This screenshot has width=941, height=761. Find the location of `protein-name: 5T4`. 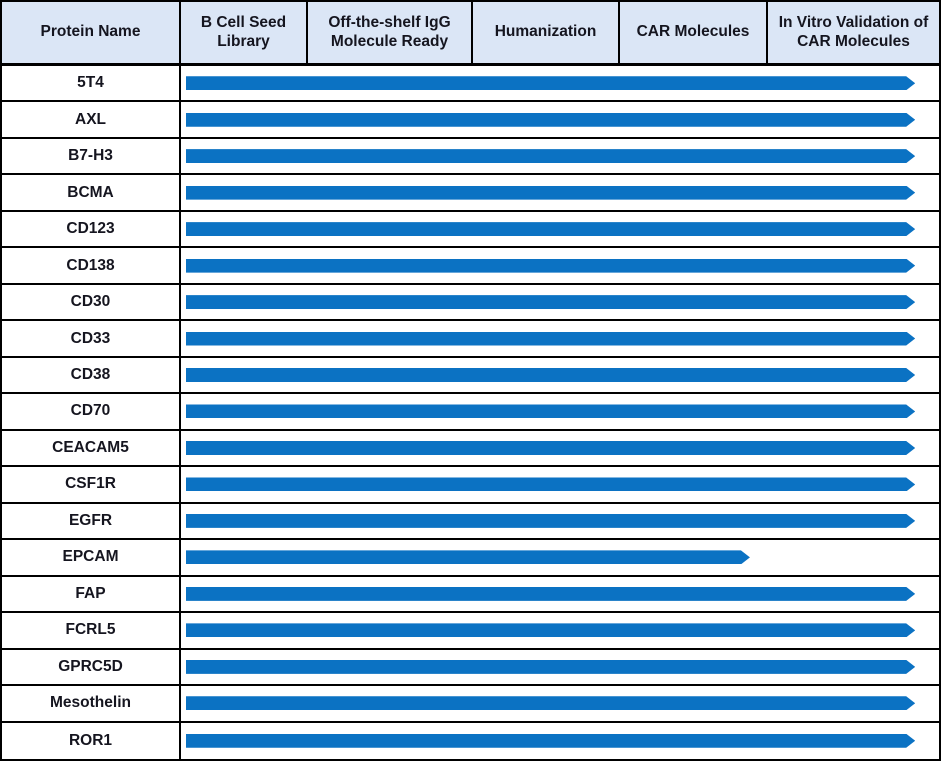

protein-name: 5T4 is located at coordinates (90, 83).